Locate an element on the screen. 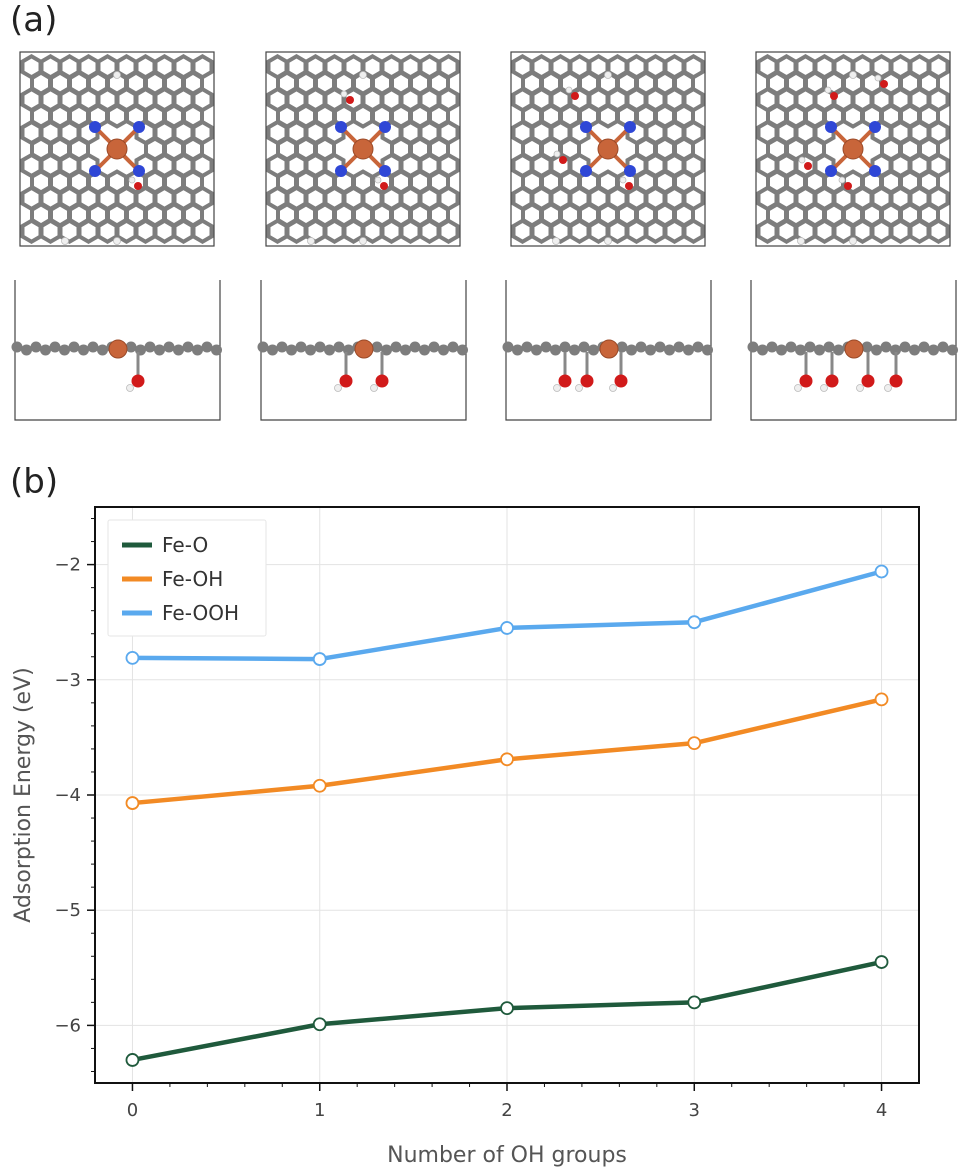 Image resolution: width=968 pixels, height=1173 pixels. side-view-structure is located at coordinates (607, 350).